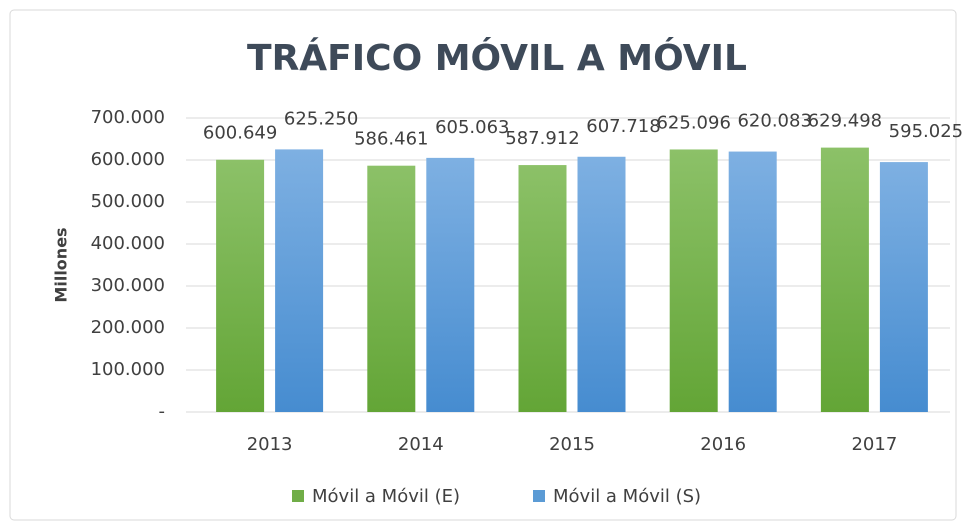 The width and height of the screenshot is (967, 529). I want to click on y-tick-label: 200.000, so click(128, 327).